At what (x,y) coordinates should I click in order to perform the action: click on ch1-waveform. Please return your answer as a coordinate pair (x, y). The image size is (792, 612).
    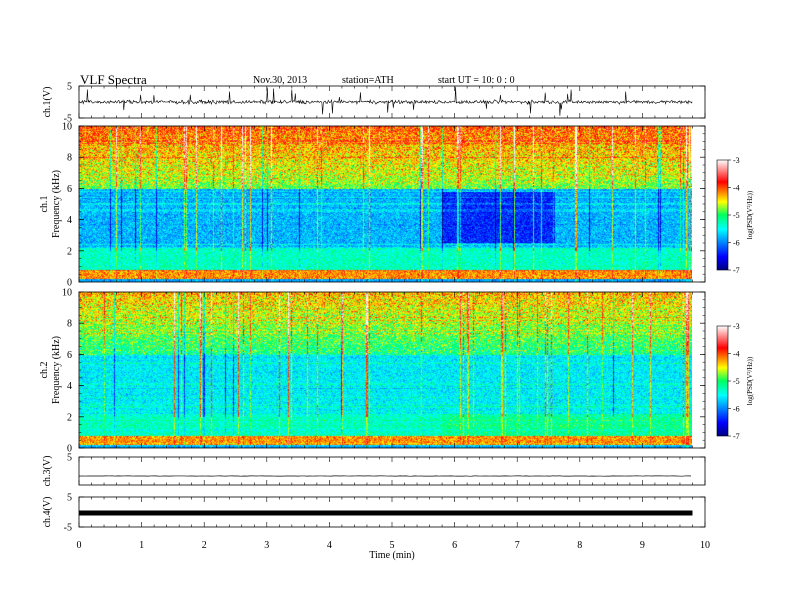
    Looking at the image, I should click on (385, 101).